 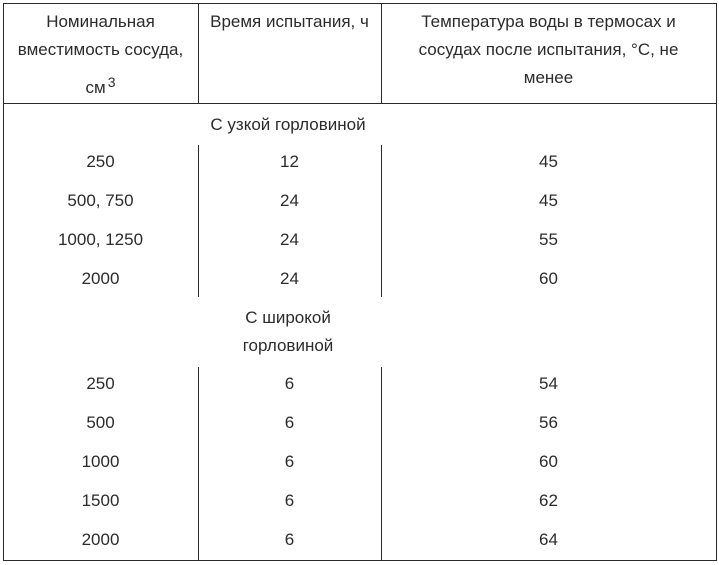 What do you see at coordinates (716, 282) in the screenshot?
I see `table-border-right` at bounding box center [716, 282].